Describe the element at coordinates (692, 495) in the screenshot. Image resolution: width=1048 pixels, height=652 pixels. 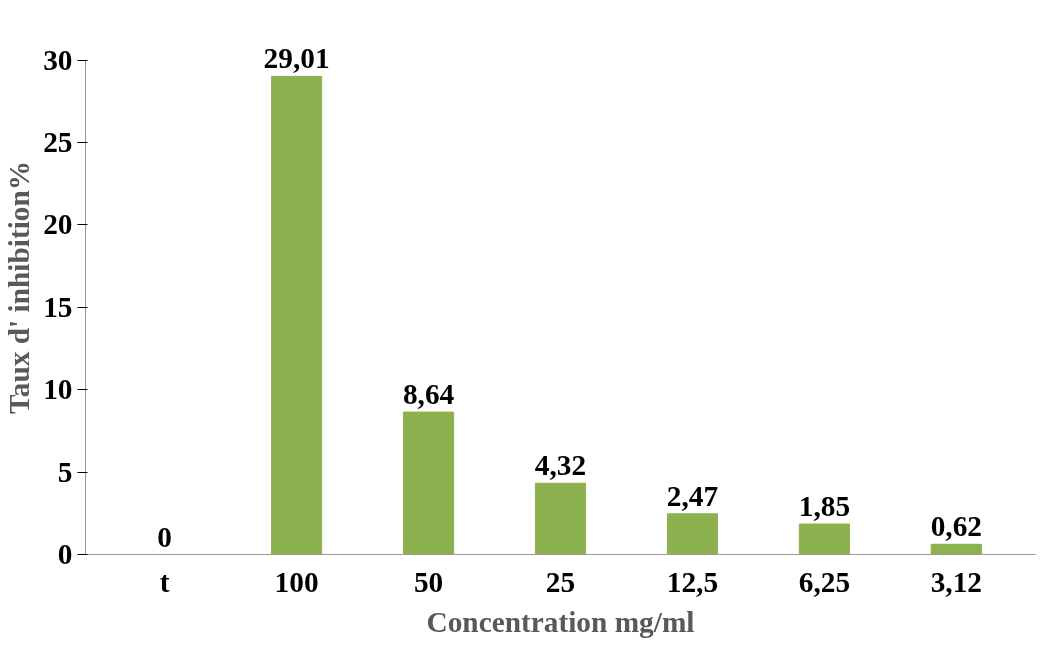
I see `data-label: 2,47` at that location.